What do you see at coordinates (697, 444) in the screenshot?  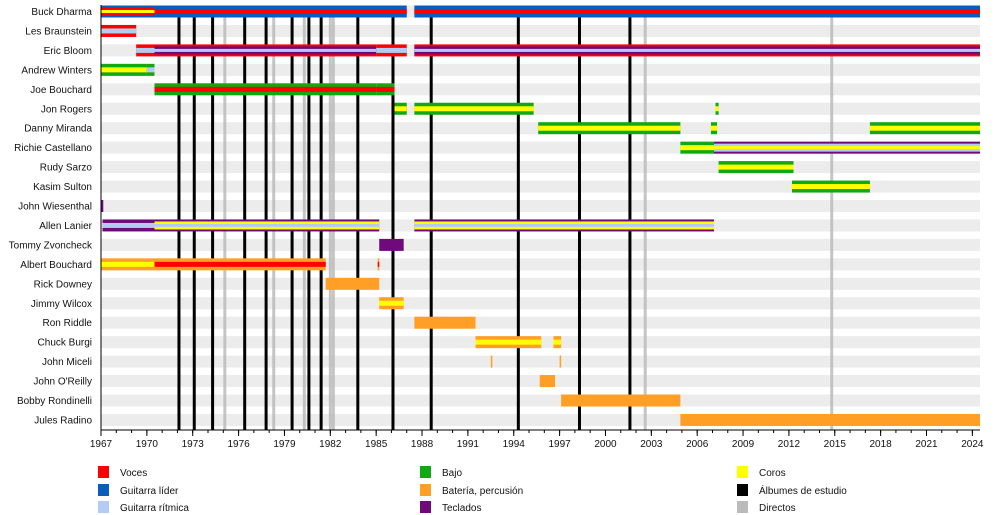 I see `tick-label: 2006` at bounding box center [697, 444].